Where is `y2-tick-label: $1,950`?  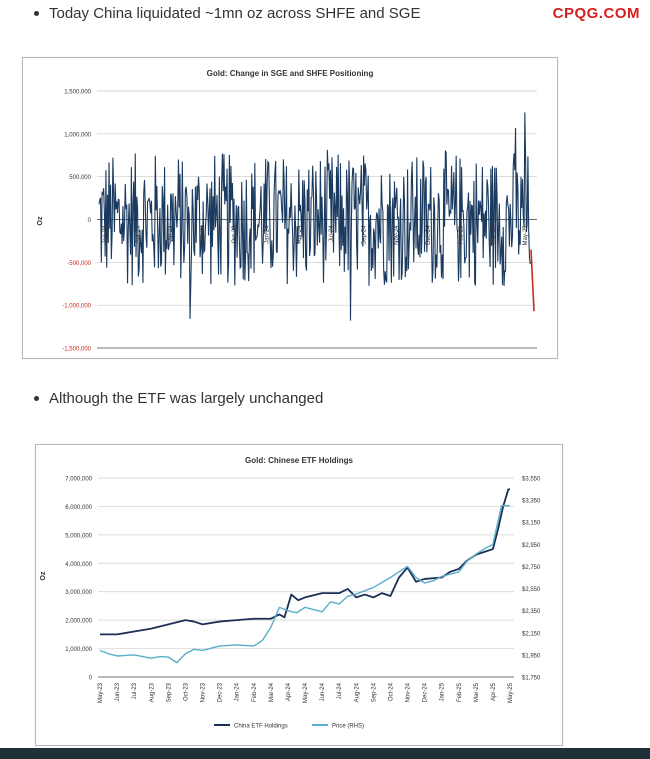
y2-tick-label: $1,950 is located at coordinates (531, 656).